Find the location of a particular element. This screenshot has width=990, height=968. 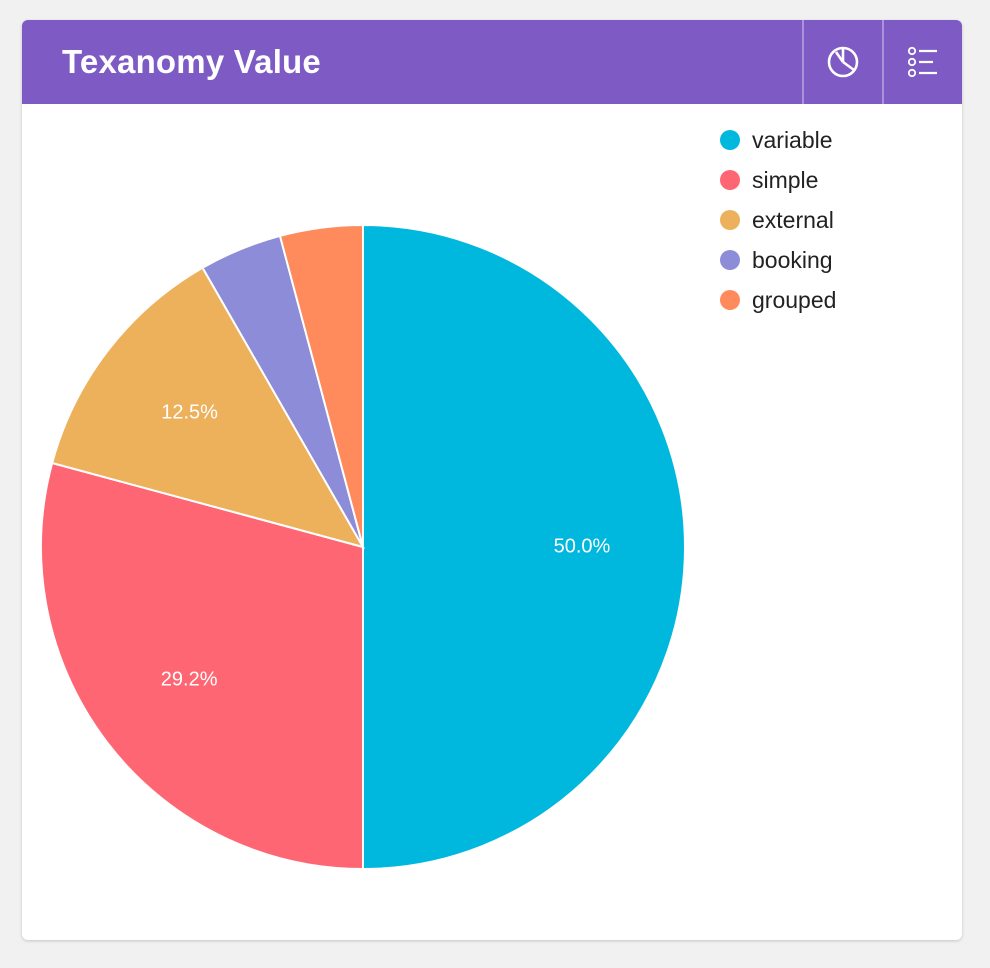

legend-label: grouped is located at coordinates (794, 299).